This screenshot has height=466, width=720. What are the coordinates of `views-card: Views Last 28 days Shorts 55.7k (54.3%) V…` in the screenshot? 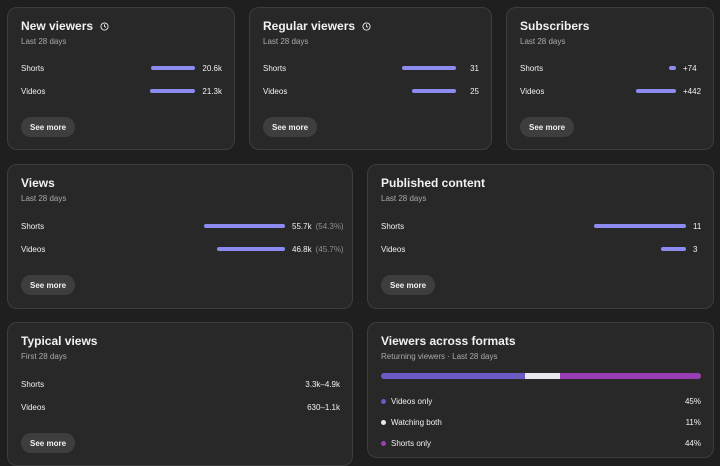 It's located at (180, 236).